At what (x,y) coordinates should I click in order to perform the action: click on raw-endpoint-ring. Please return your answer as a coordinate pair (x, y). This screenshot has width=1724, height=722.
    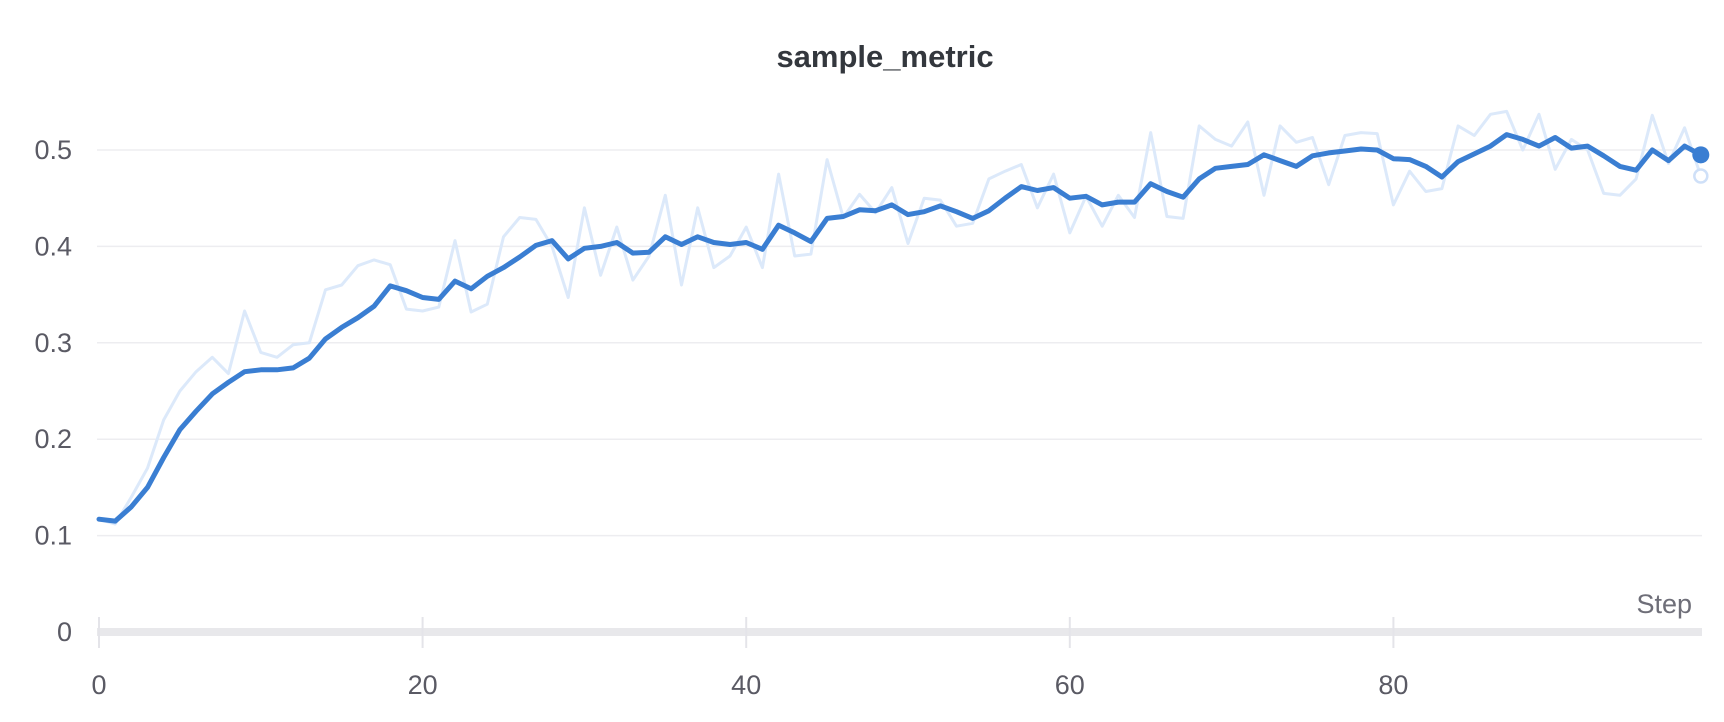
    Looking at the image, I should click on (1701, 176).